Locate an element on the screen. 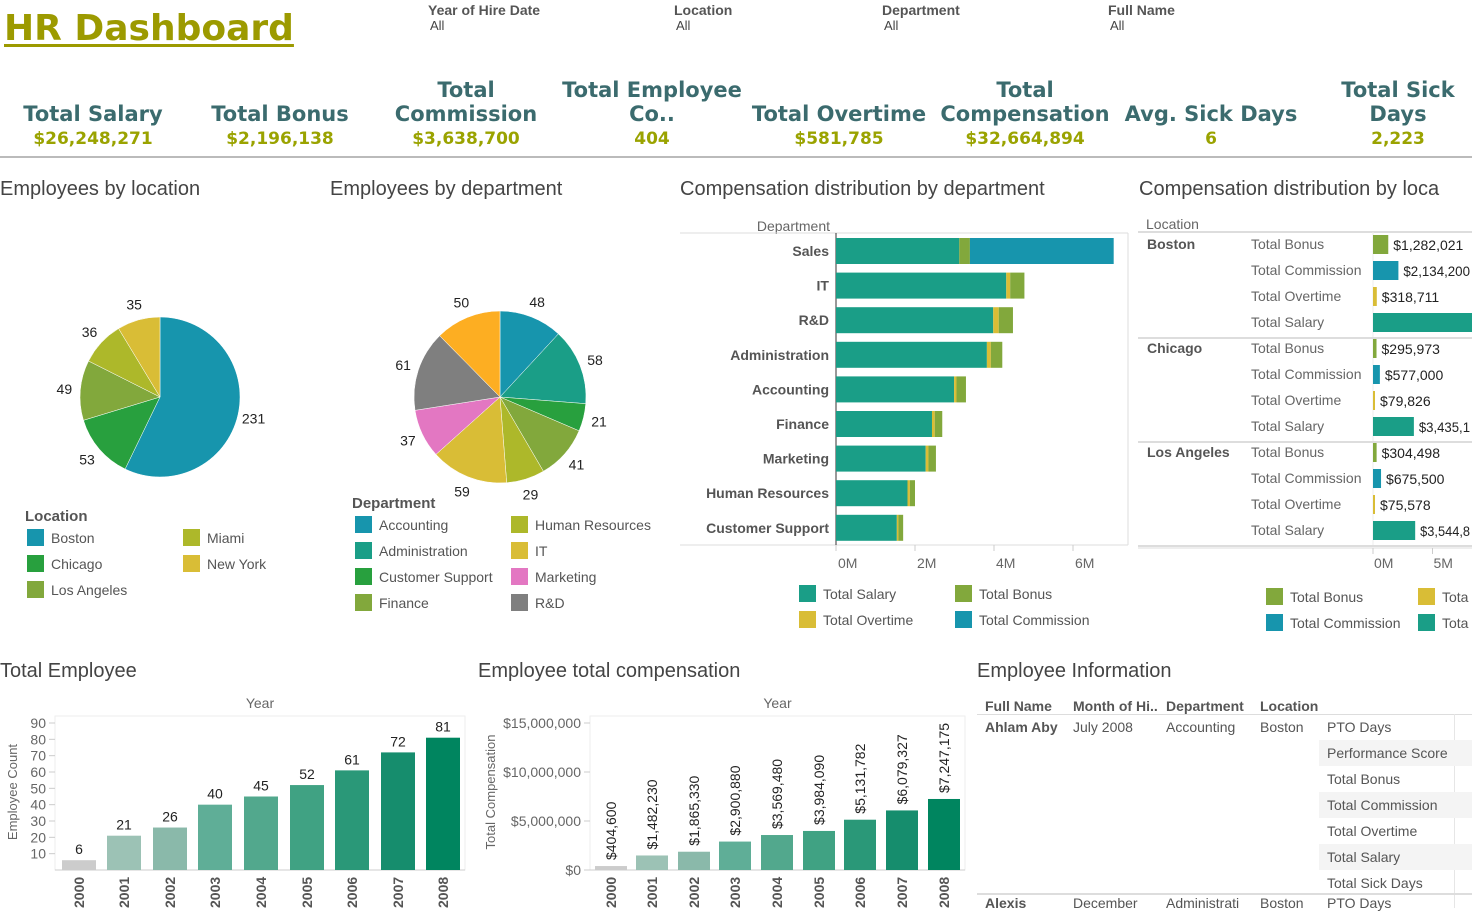 This screenshot has height=911, width=1472. cell-month: July 2008 is located at coordinates (1103, 727).